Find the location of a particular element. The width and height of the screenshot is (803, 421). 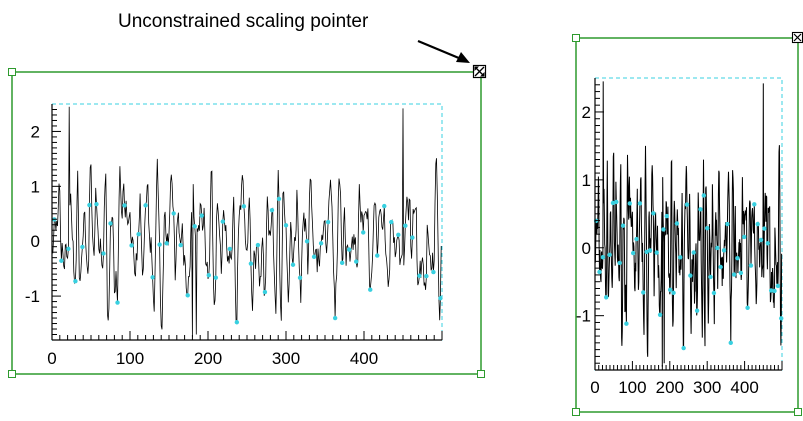

y-tick-label: 2 is located at coordinates (586, 112).